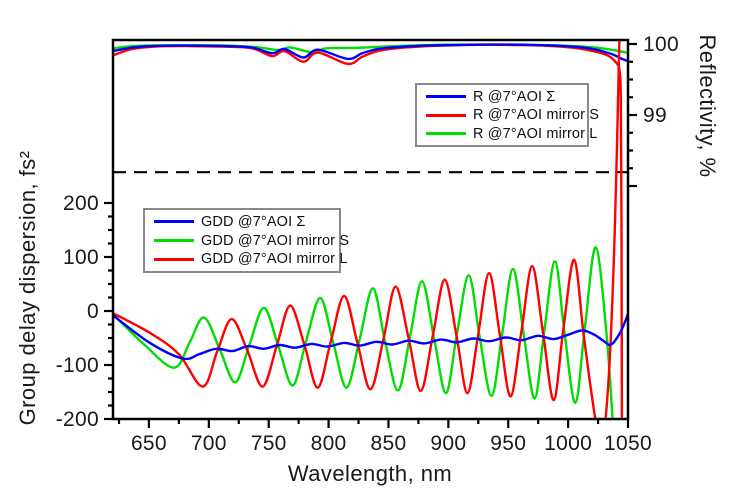 The height and width of the screenshot is (500, 733). Describe the element at coordinates (536, 115) in the screenshot. I see `legend-label: R @7°AOI mirror S` at that location.